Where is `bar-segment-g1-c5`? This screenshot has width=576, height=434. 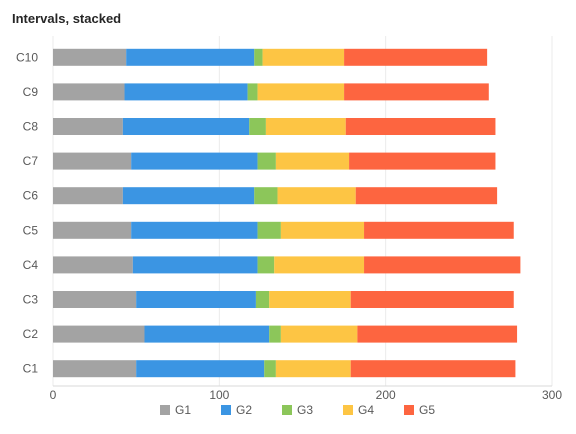
bar-segment-g1-c5 is located at coordinates (92, 230).